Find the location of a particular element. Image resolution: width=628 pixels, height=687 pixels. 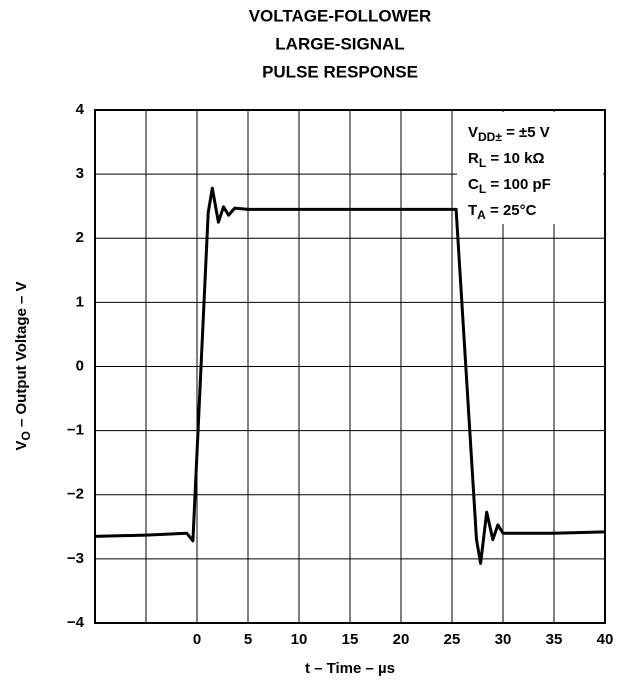

annotation-main: V is located at coordinates (473, 132).